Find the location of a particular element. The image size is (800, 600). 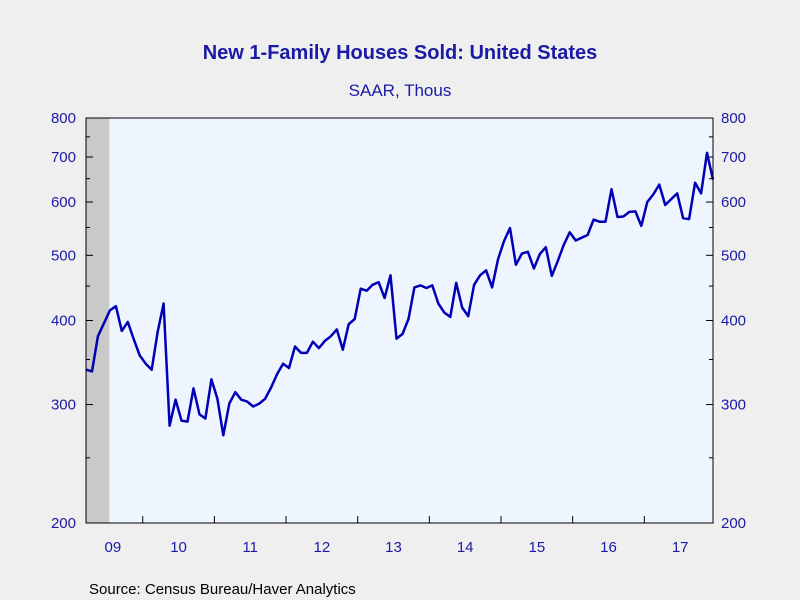

chart-title: New 1-Family Houses Sold: United States is located at coordinates (400, 53).